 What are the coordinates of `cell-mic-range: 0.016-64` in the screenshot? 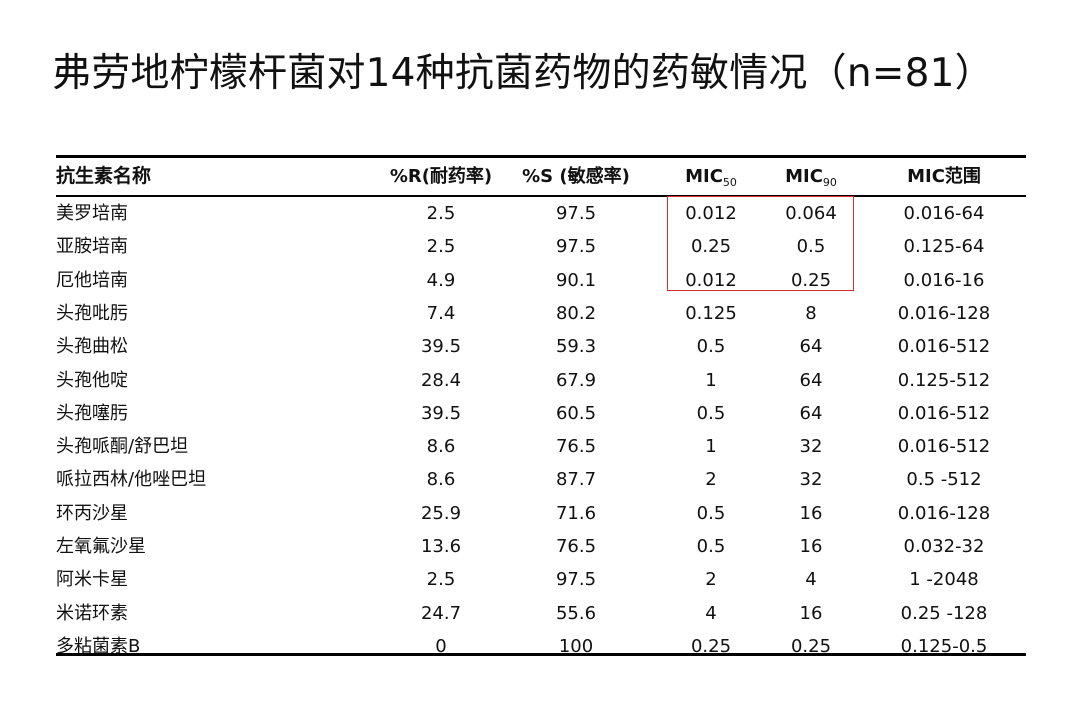 It's located at (944, 213).